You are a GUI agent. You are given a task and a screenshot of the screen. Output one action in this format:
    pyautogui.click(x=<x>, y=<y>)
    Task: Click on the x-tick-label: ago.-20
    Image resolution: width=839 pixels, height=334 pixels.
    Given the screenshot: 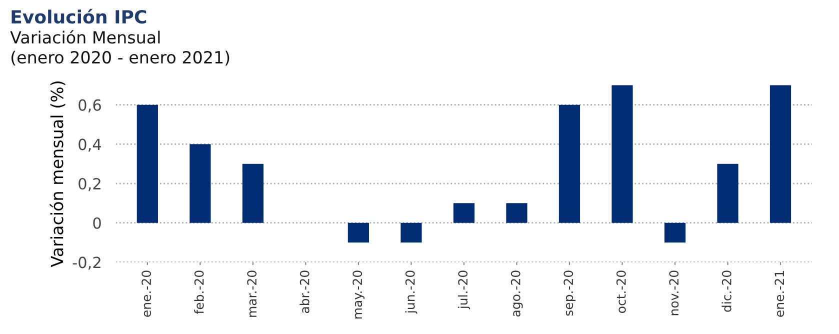 What is the action you would take?
    pyautogui.click(x=516, y=293)
    